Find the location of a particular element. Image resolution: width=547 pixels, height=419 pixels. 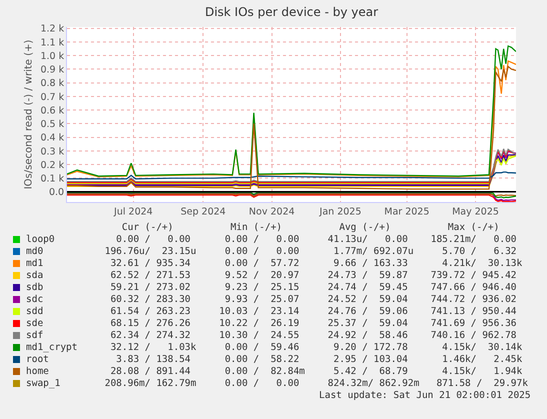

legend-label: md1 is located at coordinates (35, 263).